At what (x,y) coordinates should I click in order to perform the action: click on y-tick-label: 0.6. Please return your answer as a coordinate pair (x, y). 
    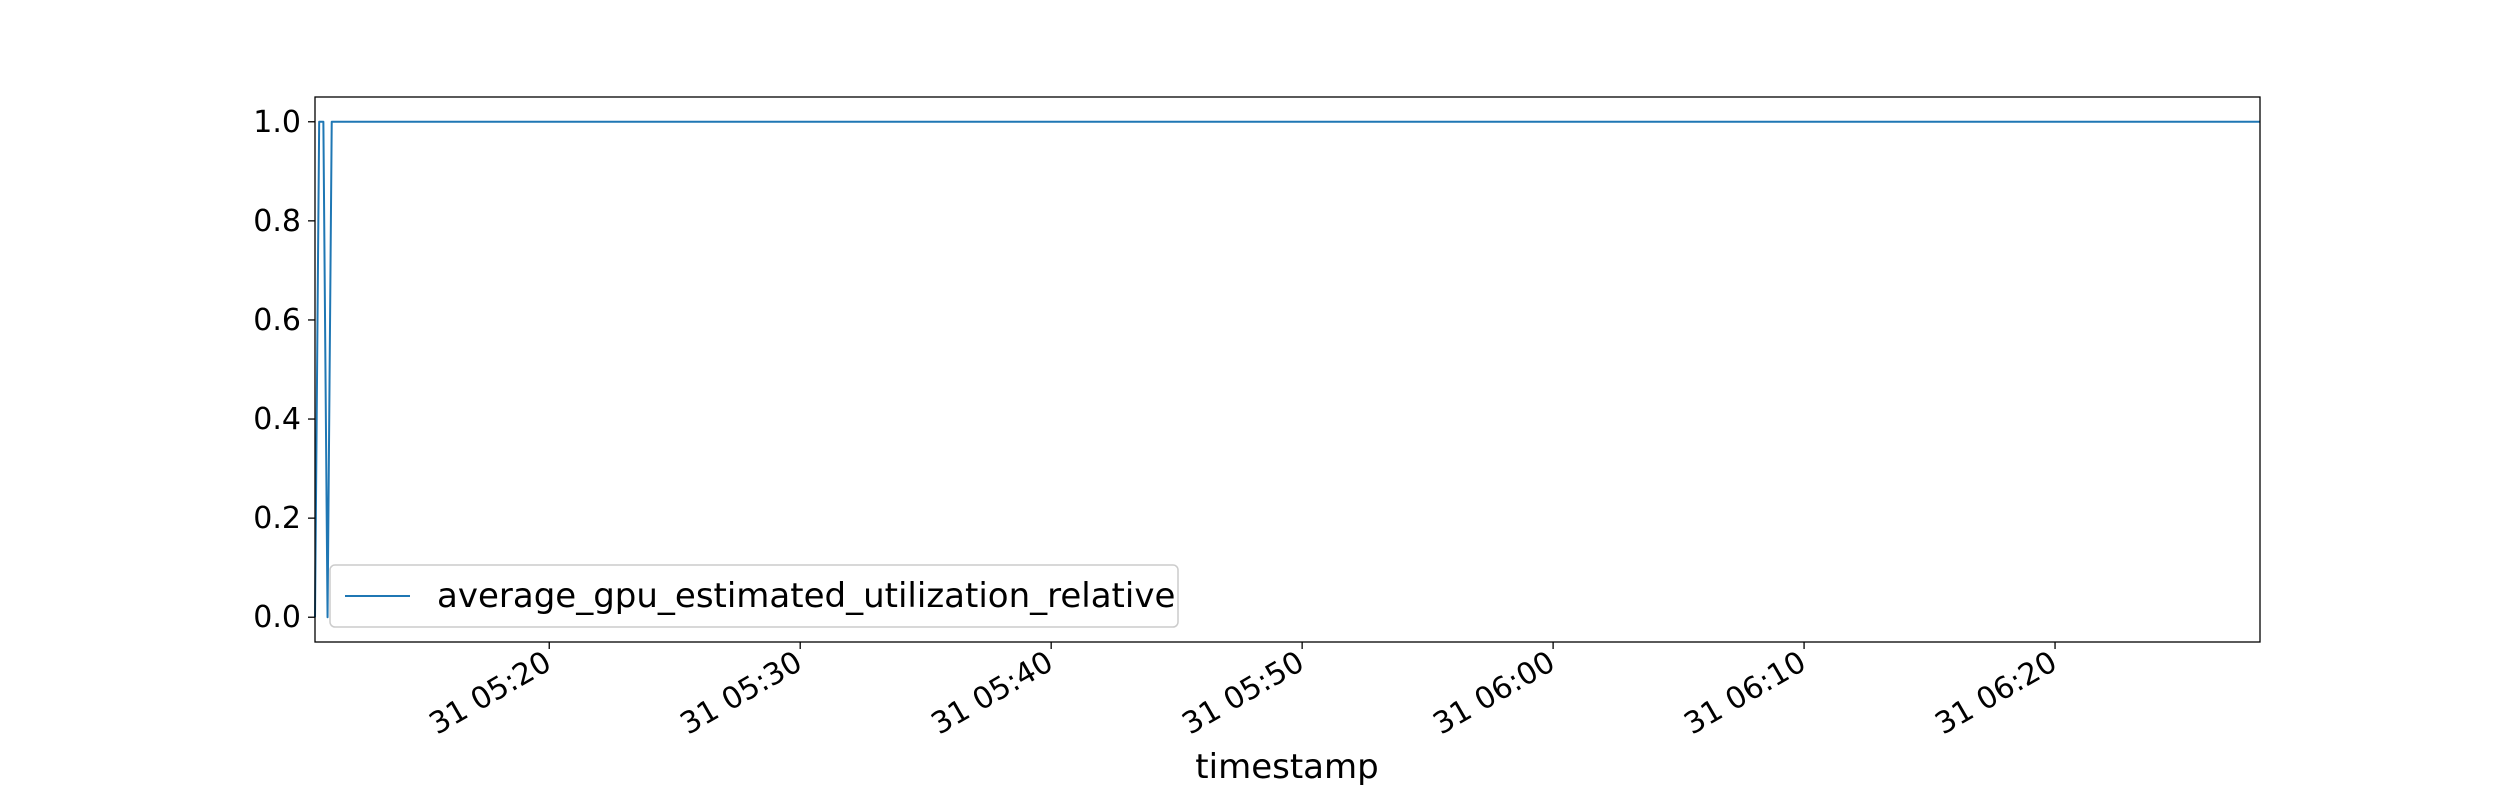
    Looking at the image, I should click on (277, 320).